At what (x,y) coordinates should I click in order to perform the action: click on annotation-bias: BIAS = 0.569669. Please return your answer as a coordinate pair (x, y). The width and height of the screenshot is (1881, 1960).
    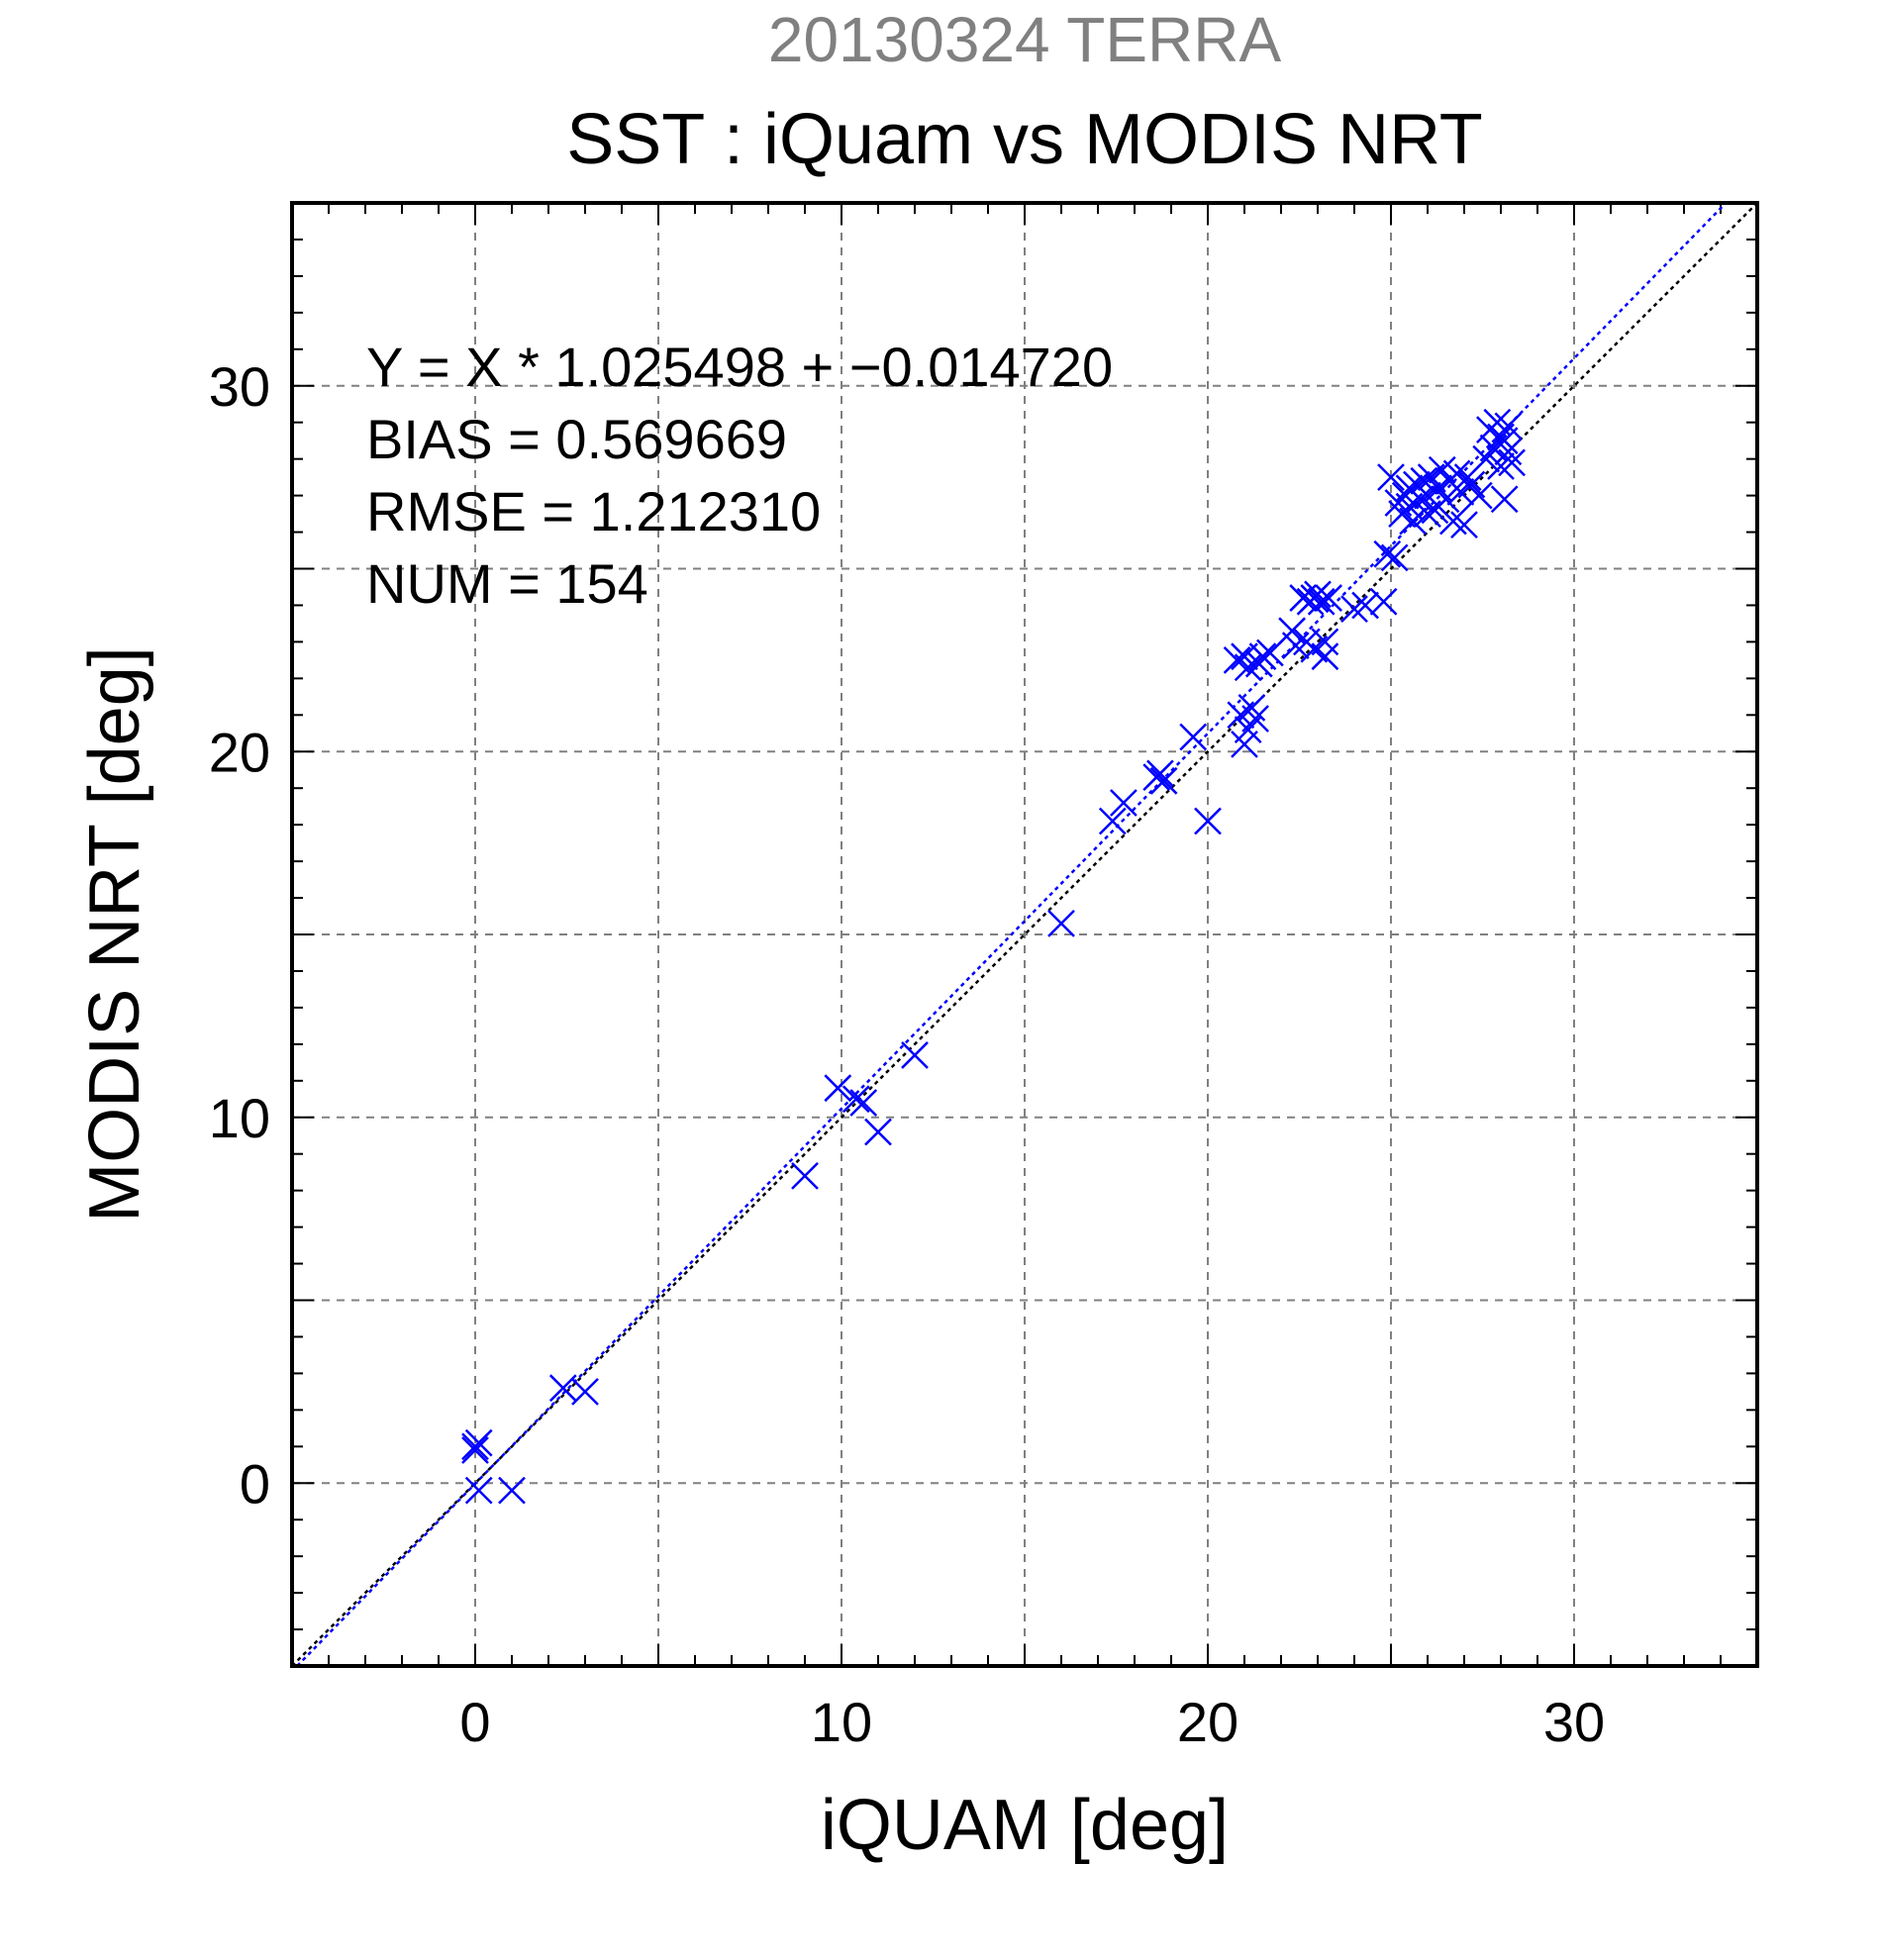
    Looking at the image, I should click on (576, 439).